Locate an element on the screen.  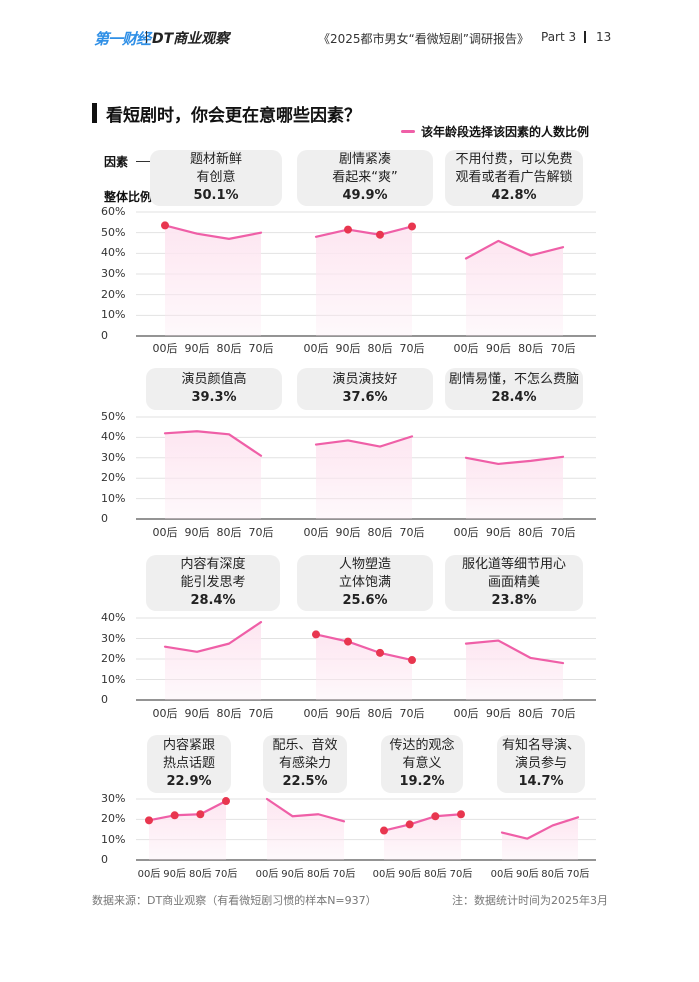
factor-bubble: 内容有深度 能引发思考 28.4% is located at coordinates (213, 583).